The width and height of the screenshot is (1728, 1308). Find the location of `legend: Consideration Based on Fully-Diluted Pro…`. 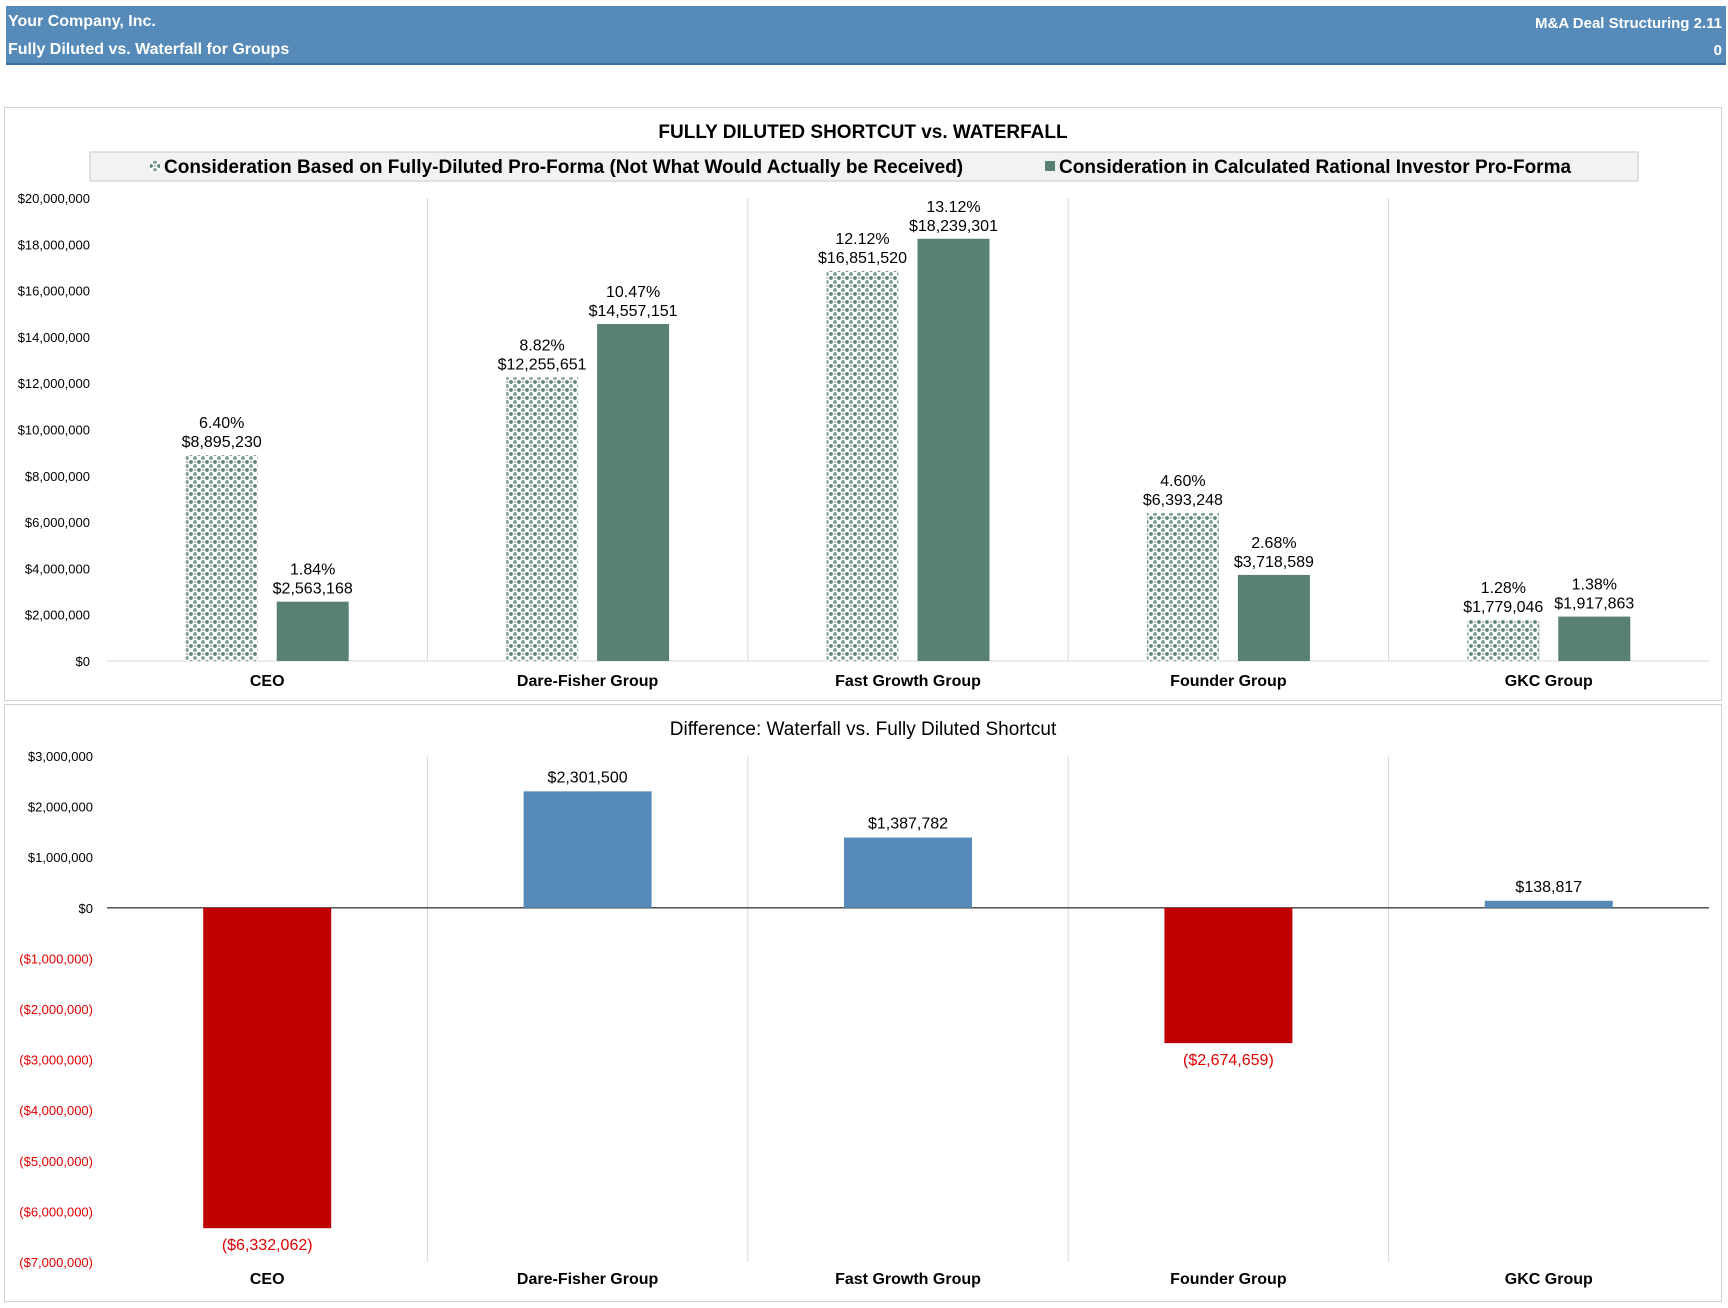

legend: Consideration Based on Fully-Diluted Pro… is located at coordinates (864, 166).